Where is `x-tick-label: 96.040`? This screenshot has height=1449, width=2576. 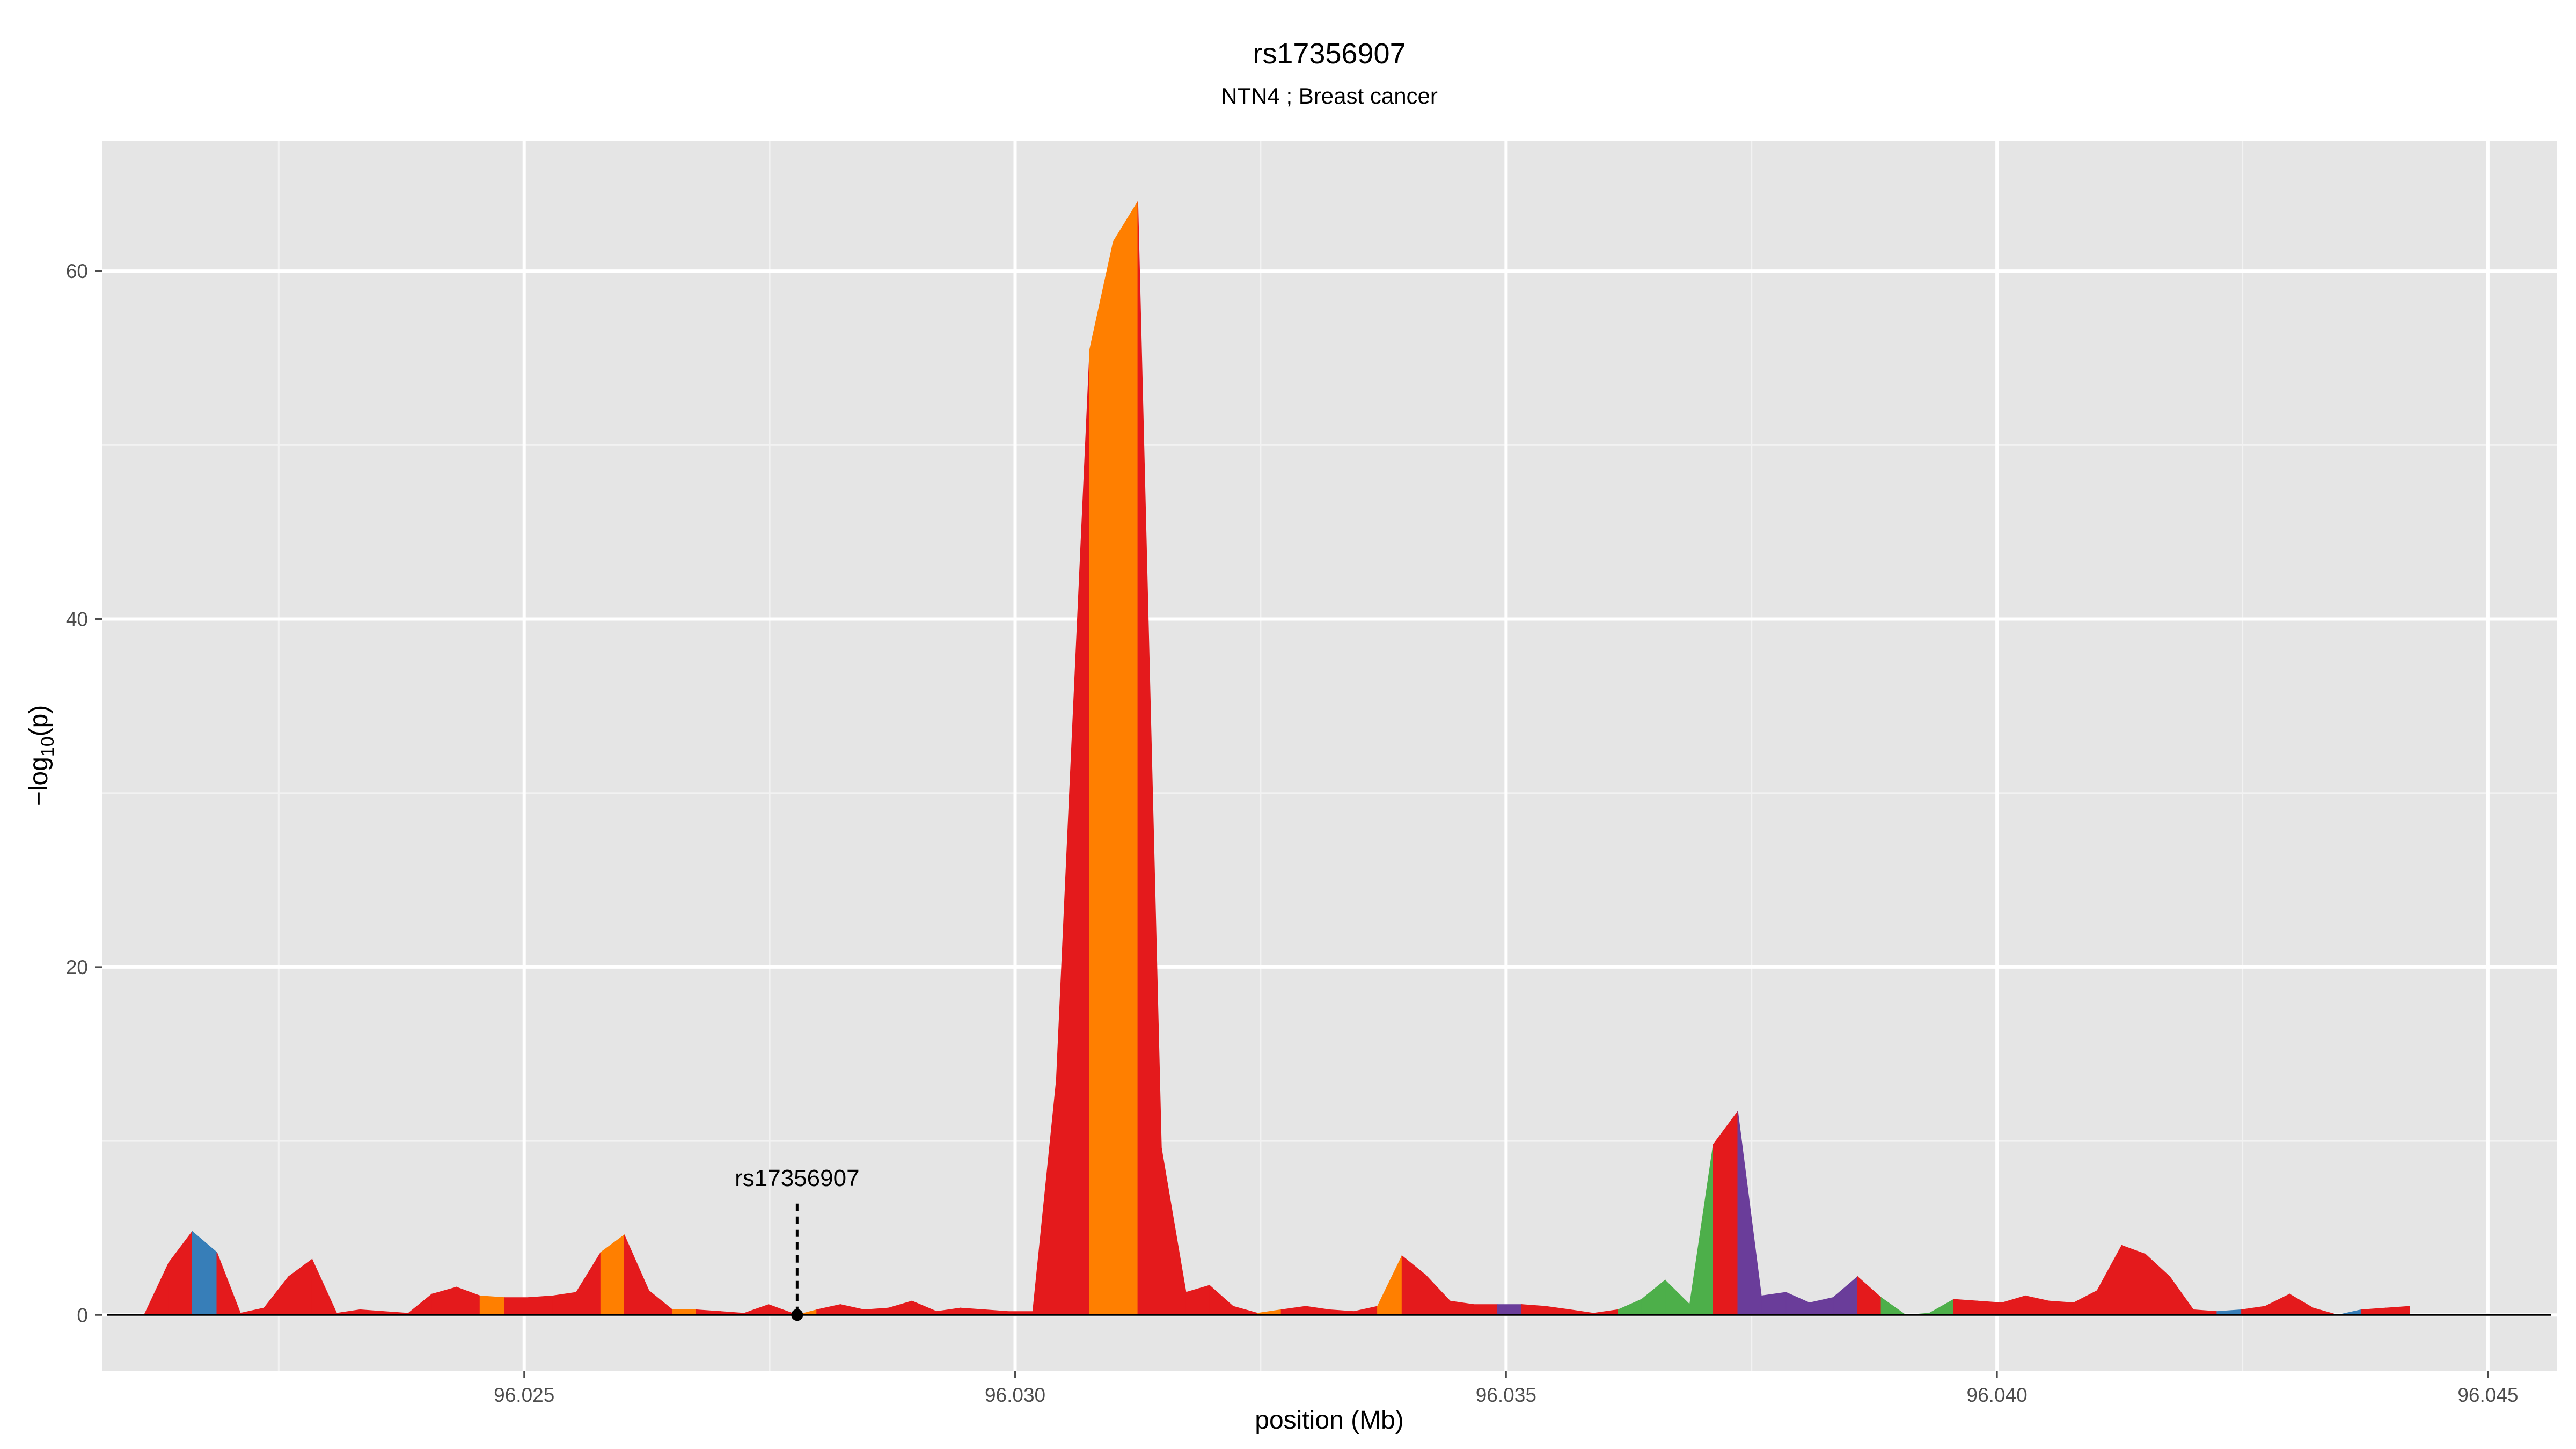 x-tick-label: 96.040 is located at coordinates (1997, 1395).